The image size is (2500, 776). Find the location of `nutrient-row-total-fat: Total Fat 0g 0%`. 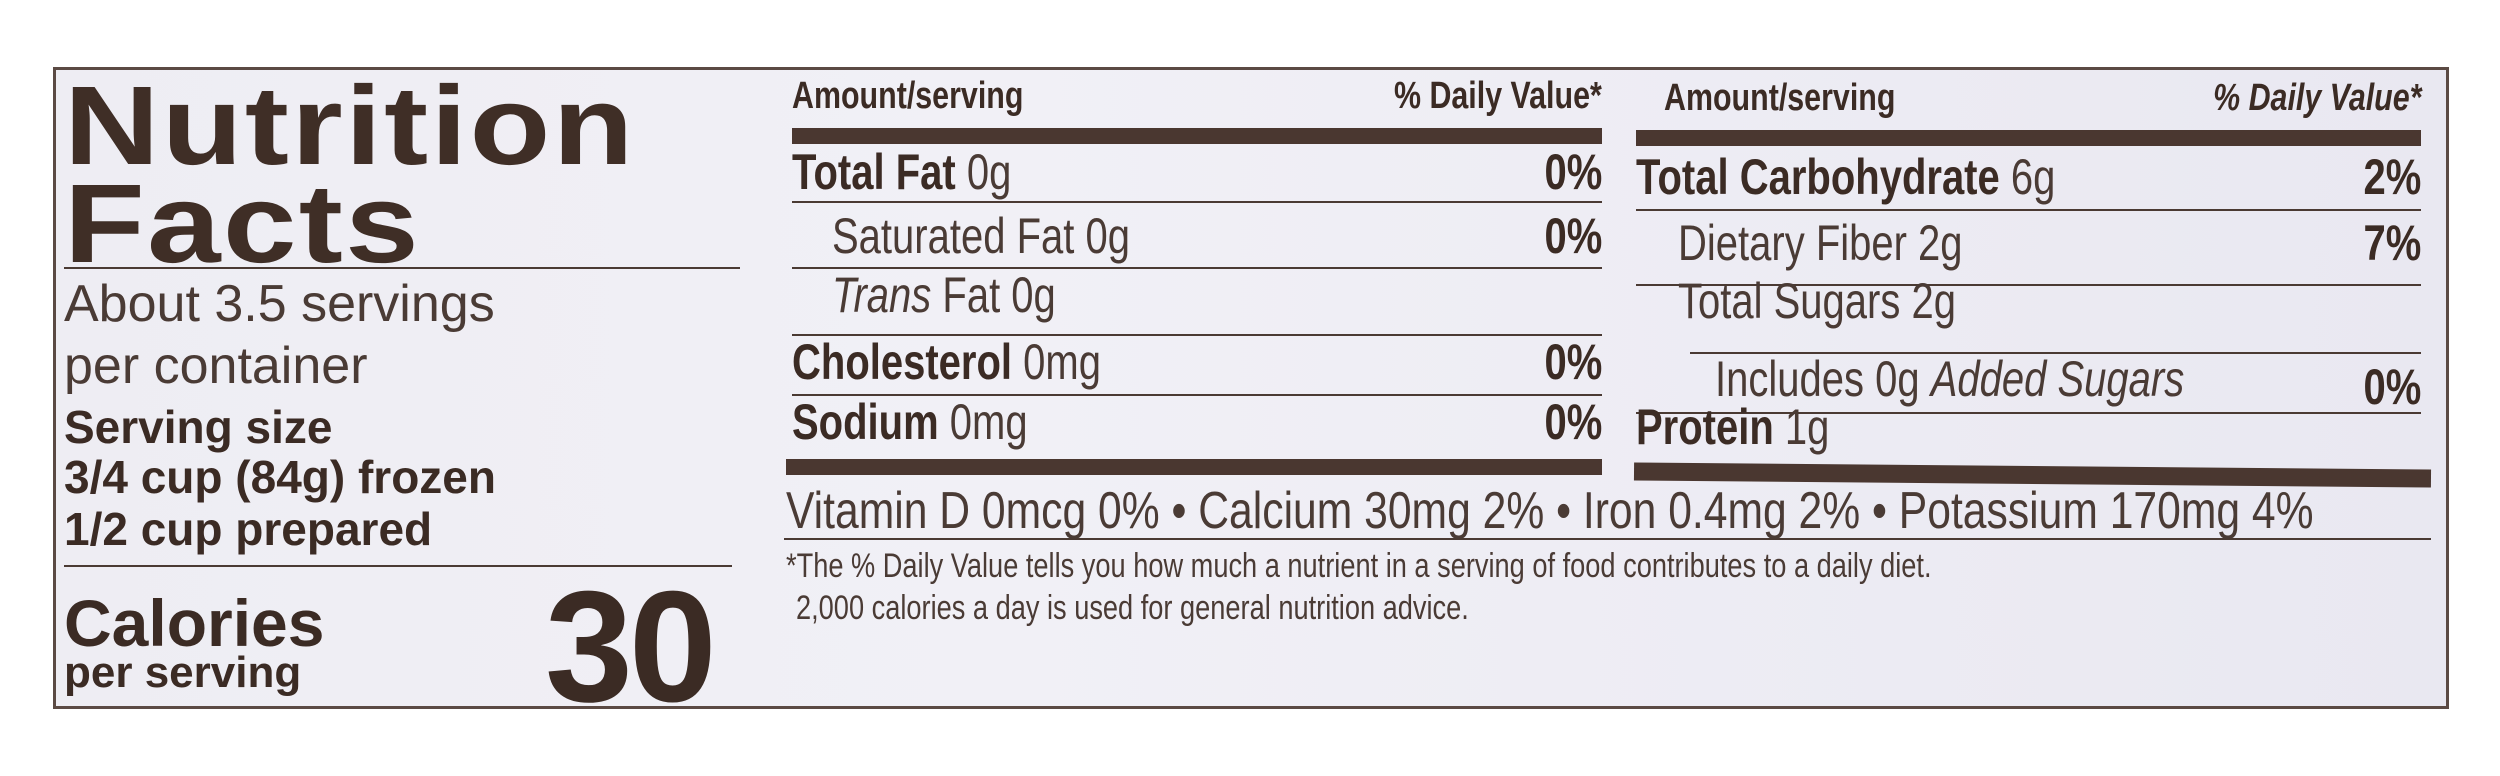

nutrient-row-total-fat: Total Fat 0g 0% is located at coordinates (1197, 172).